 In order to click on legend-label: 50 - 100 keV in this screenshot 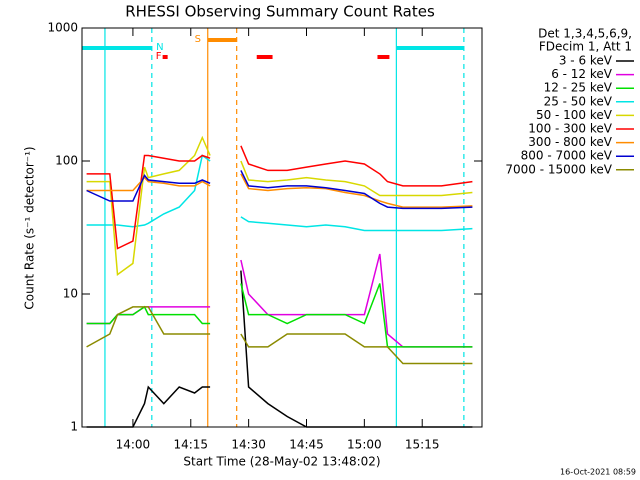, I will do `click(574, 115)`.